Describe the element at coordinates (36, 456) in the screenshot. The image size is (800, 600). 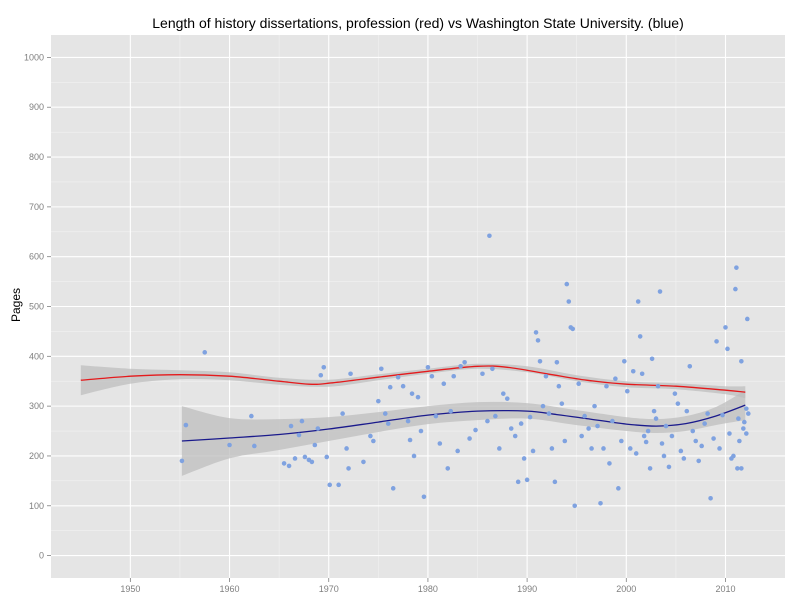
I see `y-tick-label: 200` at that location.